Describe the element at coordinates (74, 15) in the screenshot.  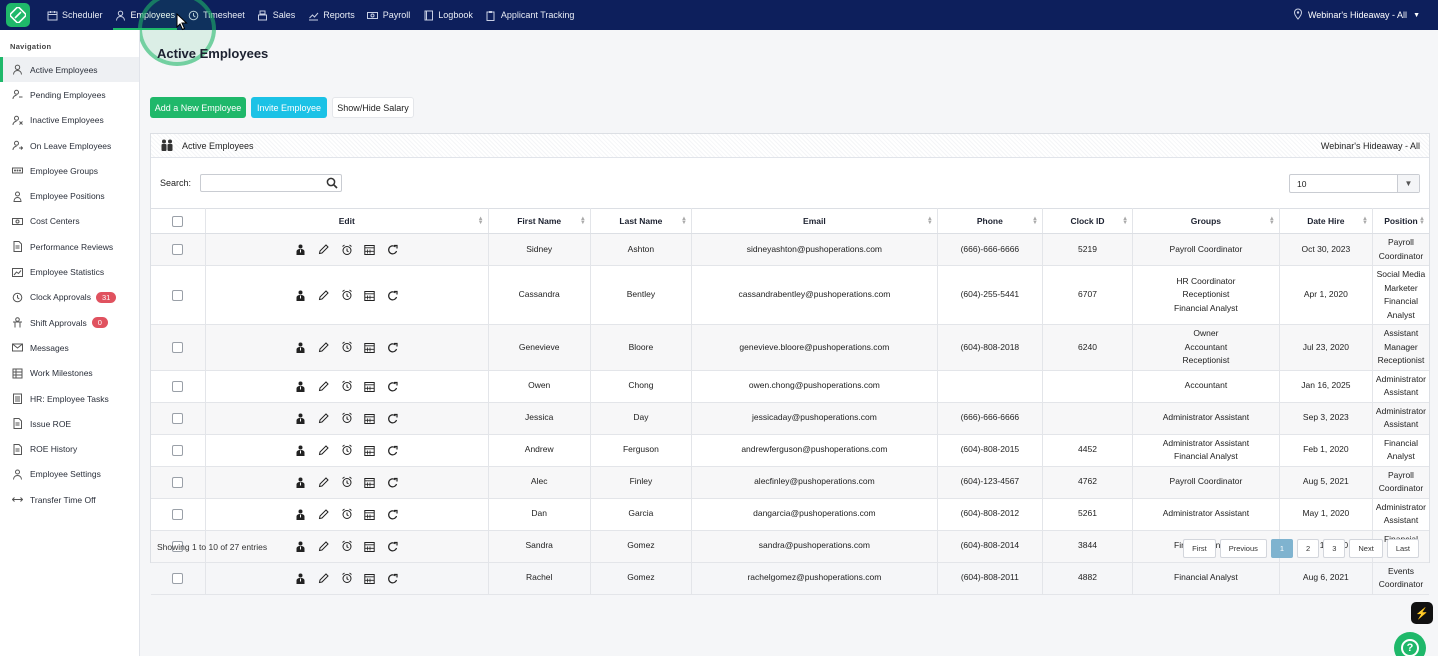
I see `nav-item-scheduler: Scheduler` at that location.